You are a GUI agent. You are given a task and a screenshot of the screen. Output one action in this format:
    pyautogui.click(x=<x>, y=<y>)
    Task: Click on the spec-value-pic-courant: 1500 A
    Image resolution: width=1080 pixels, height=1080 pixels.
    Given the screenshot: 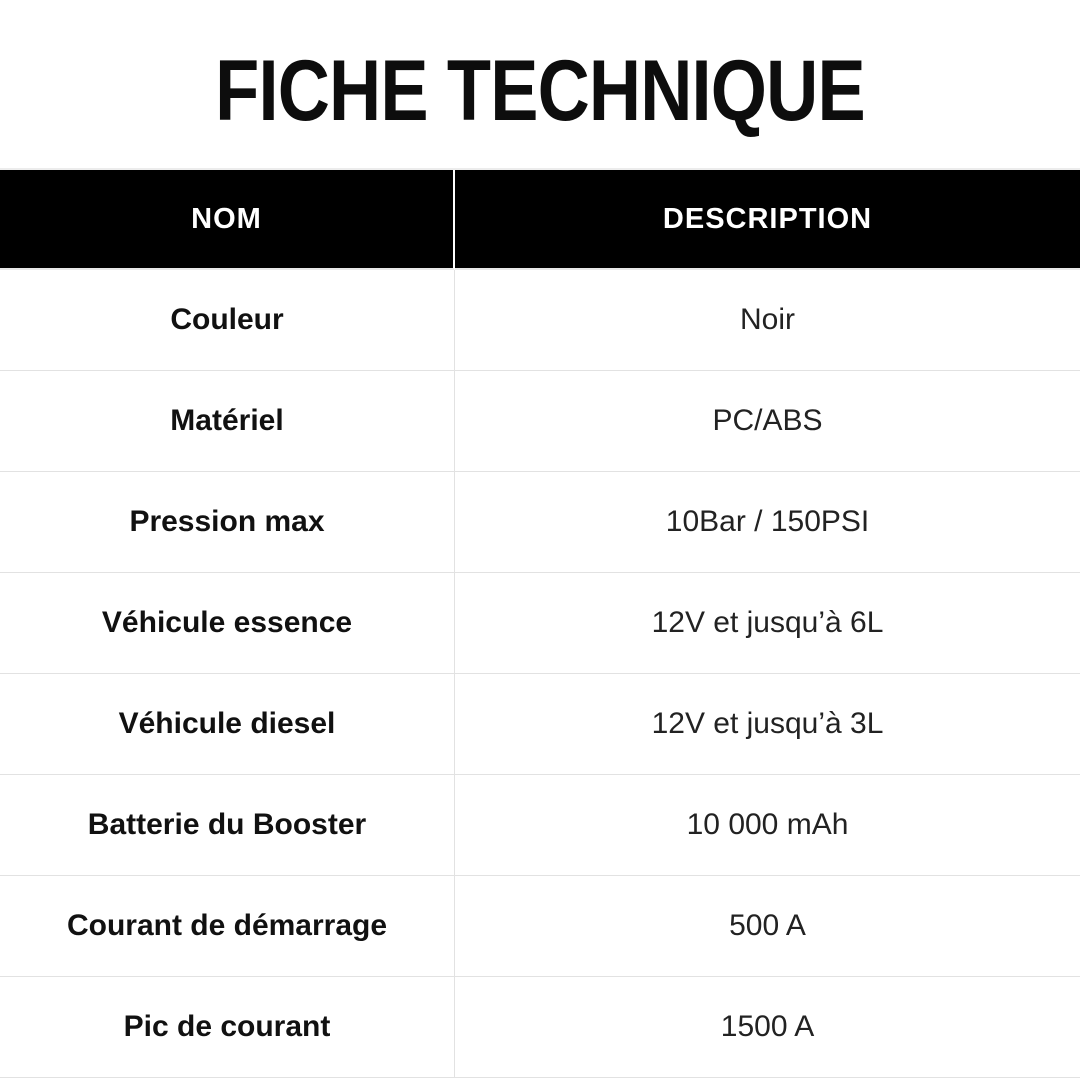 What is the action you would take?
    pyautogui.click(x=767, y=1027)
    